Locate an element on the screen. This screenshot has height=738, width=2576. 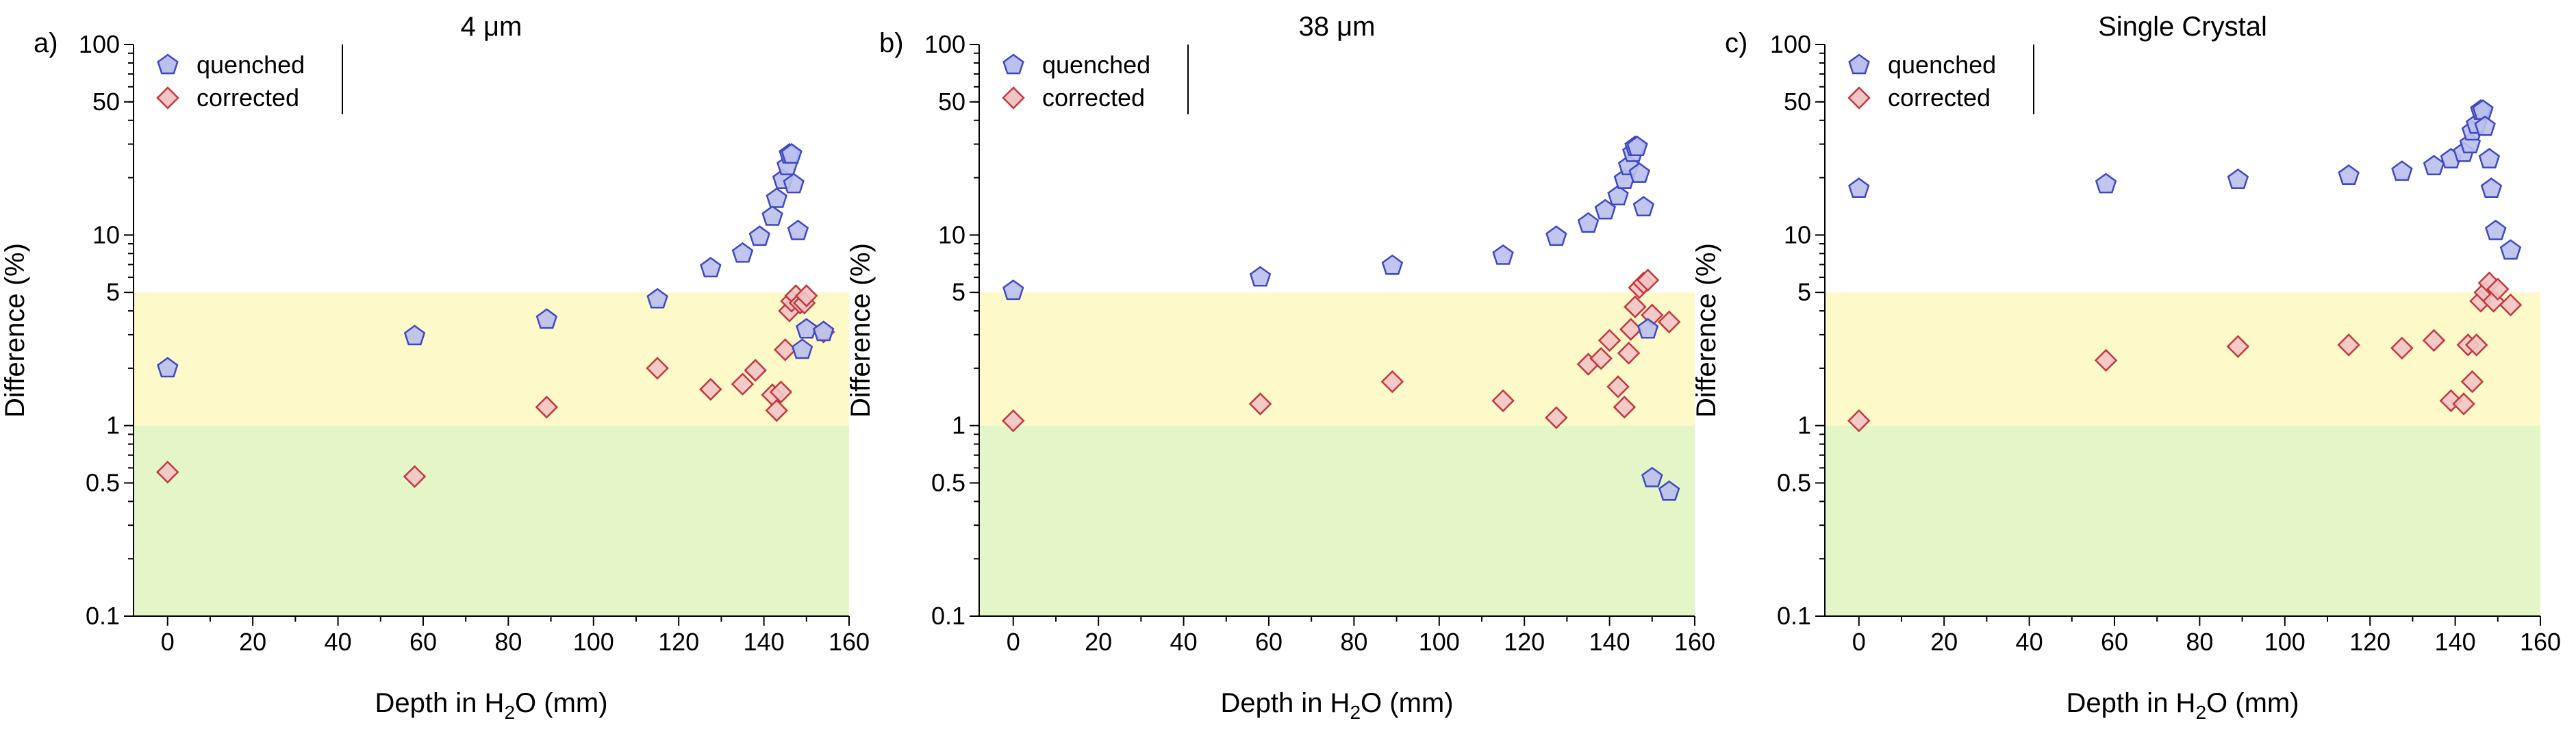
chart-title: 38 μm is located at coordinates (1337, 27).